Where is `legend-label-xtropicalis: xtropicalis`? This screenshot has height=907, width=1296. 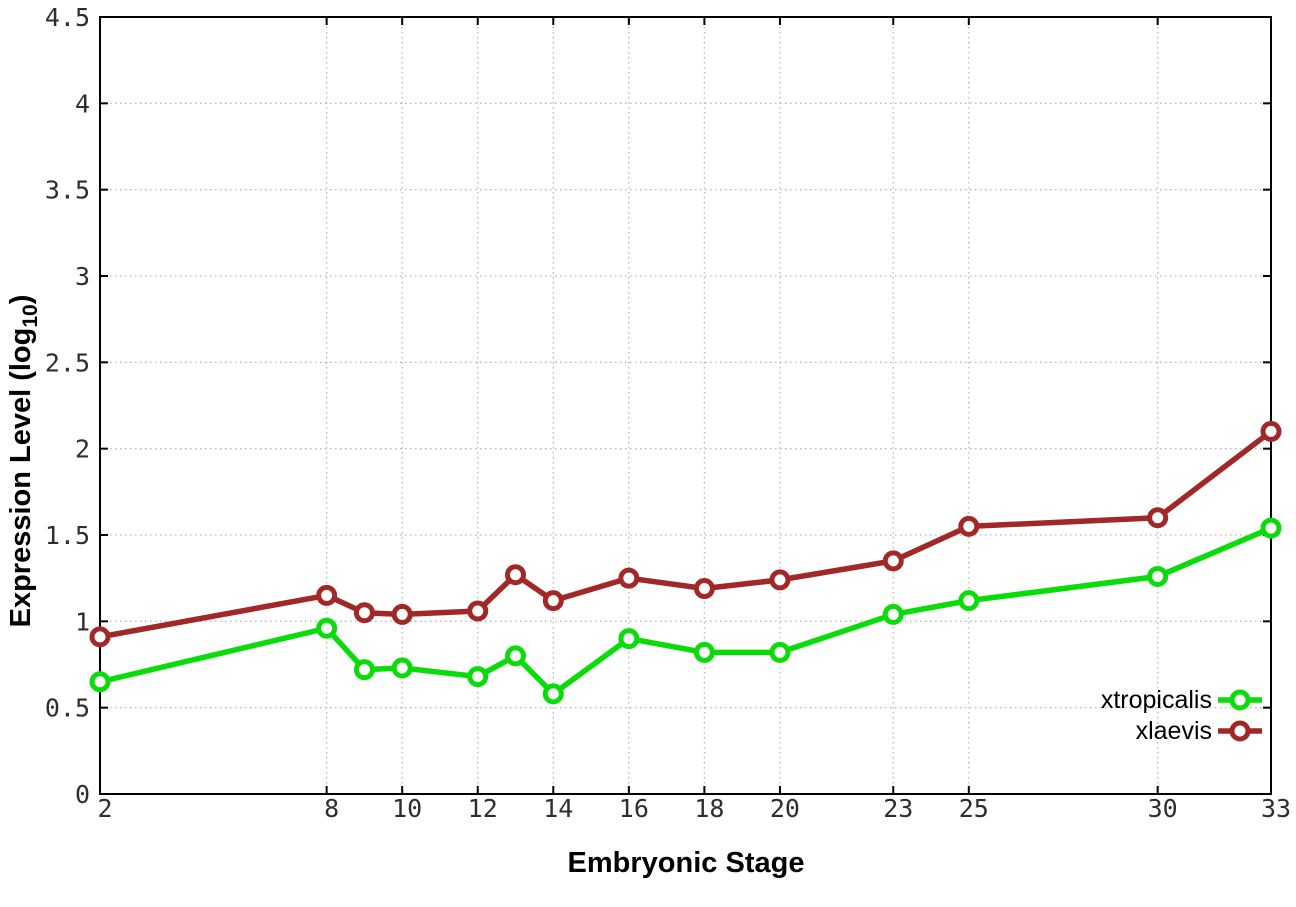 legend-label-xtropicalis: xtropicalis is located at coordinates (1156, 700).